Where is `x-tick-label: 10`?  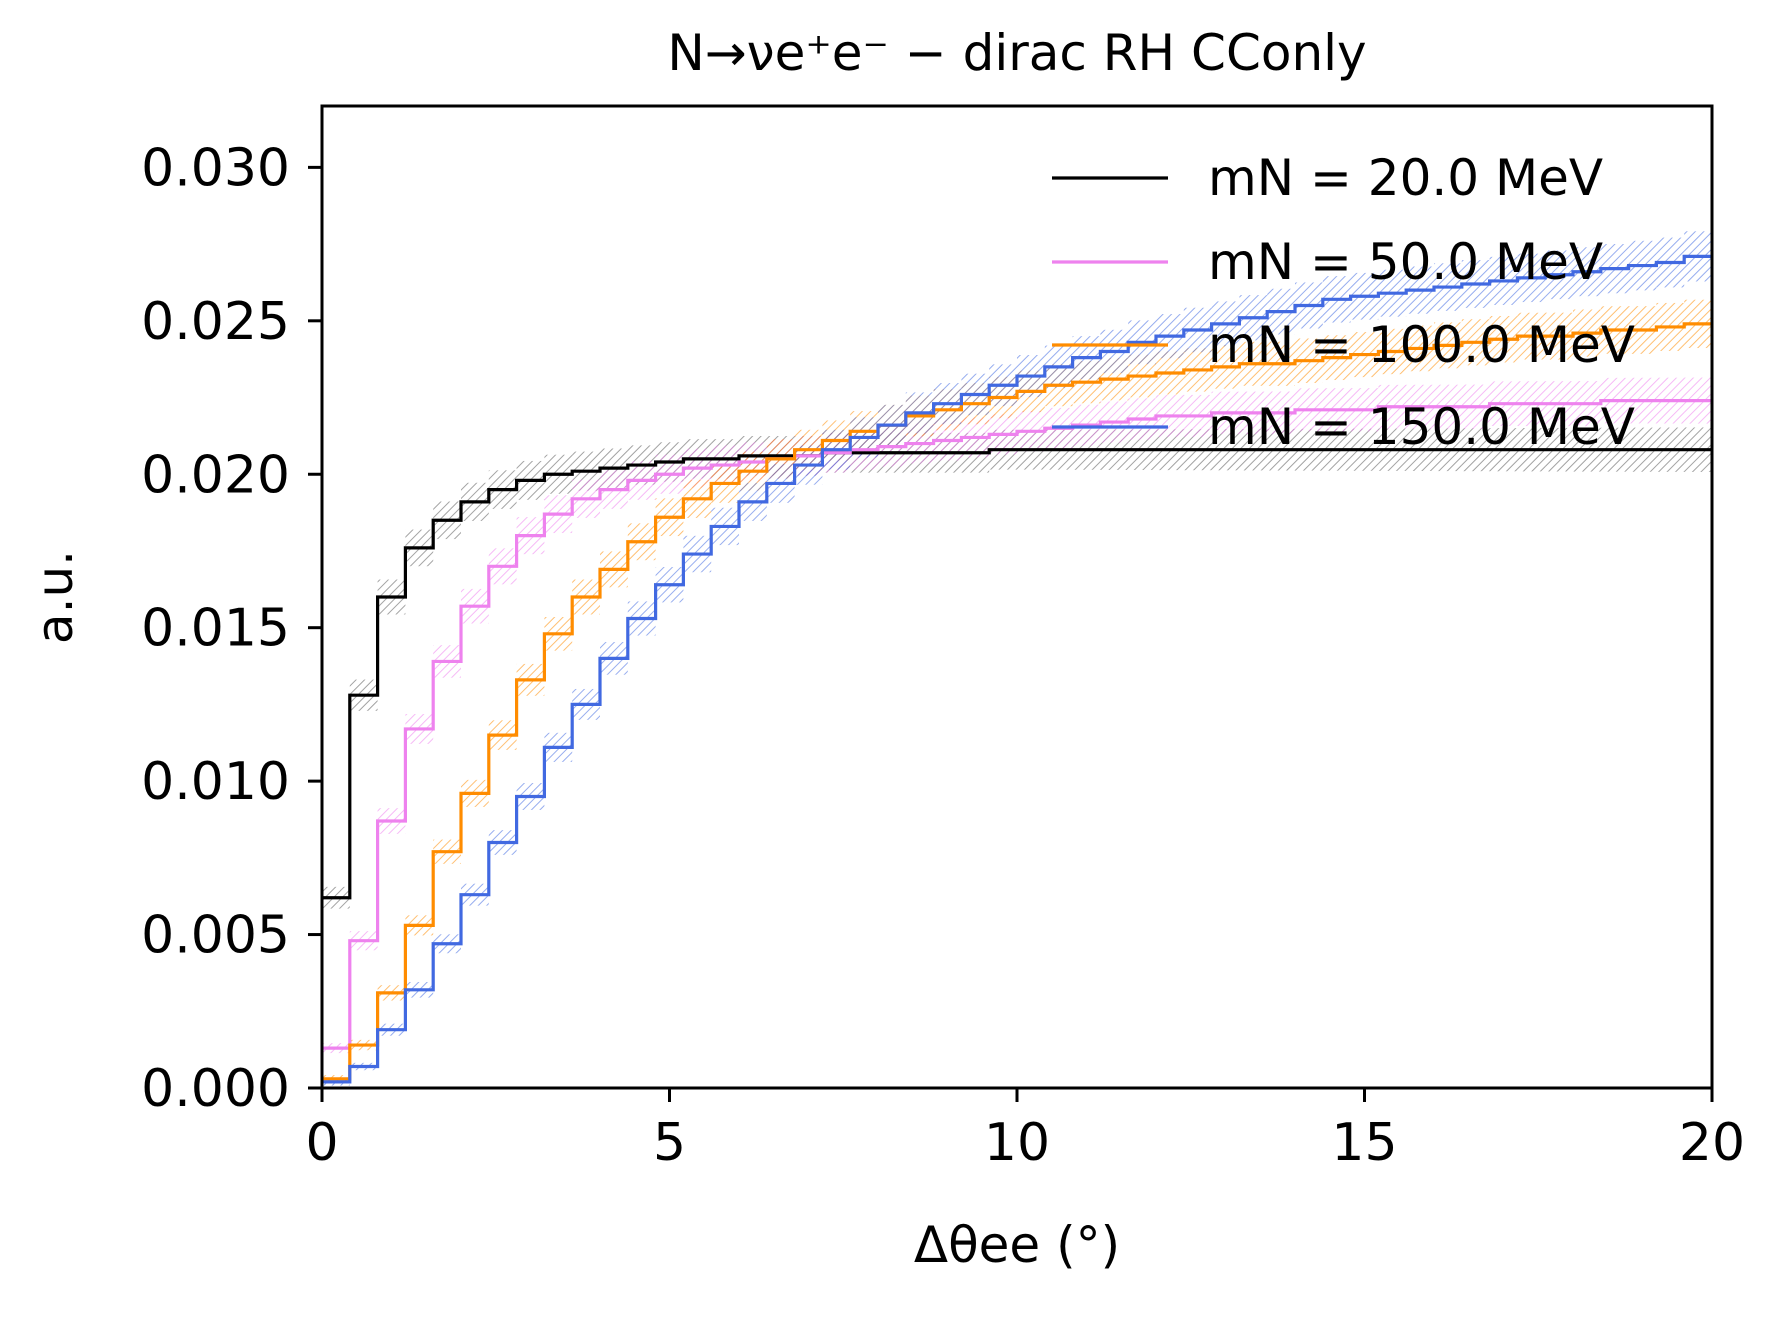 x-tick-label: 10 is located at coordinates (1017, 1143).